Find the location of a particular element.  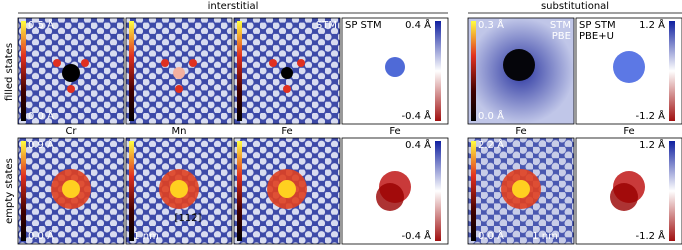

panel-label: PBE+U is located at coordinates (596, 36).